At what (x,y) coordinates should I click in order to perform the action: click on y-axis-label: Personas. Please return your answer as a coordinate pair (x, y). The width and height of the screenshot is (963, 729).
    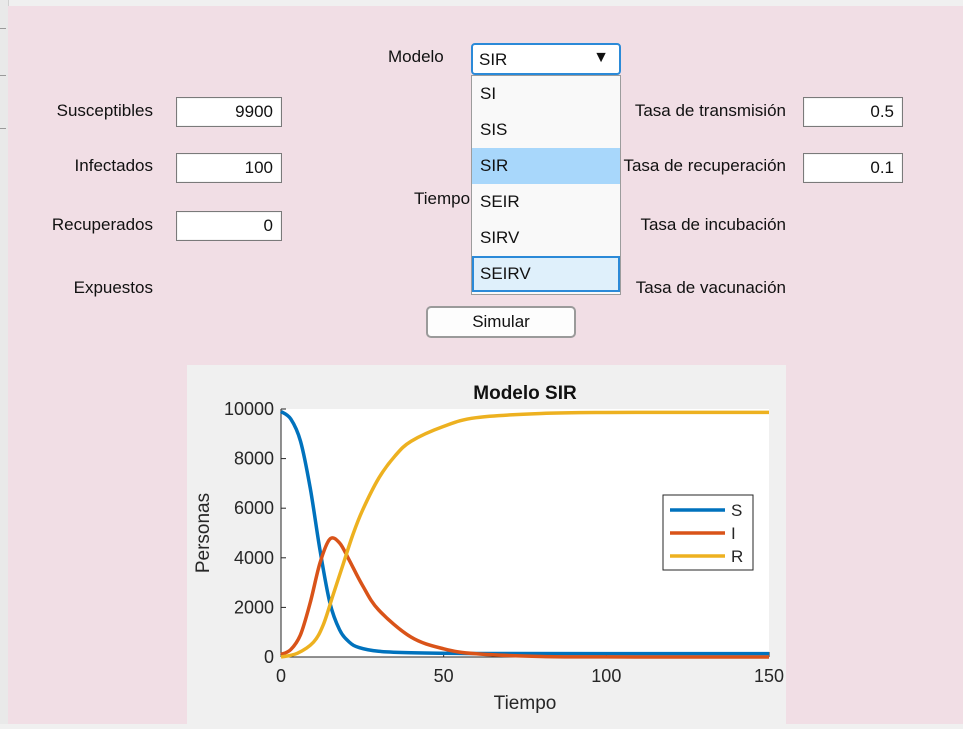
    Looking at the image, I should click on (203, 533).